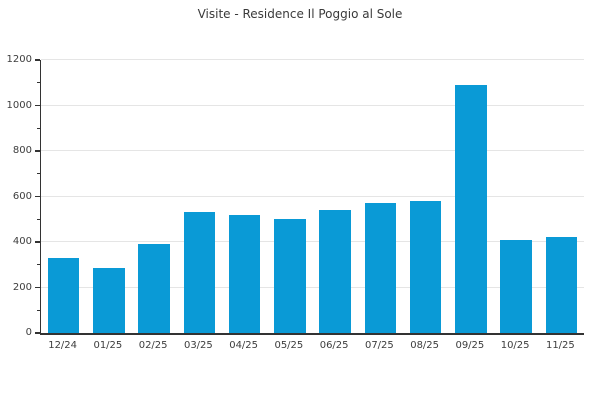 The height and width of the screenshot is (400, 600). I want to click on x-tick-label-11-25: 11/25, so click(560, 345).